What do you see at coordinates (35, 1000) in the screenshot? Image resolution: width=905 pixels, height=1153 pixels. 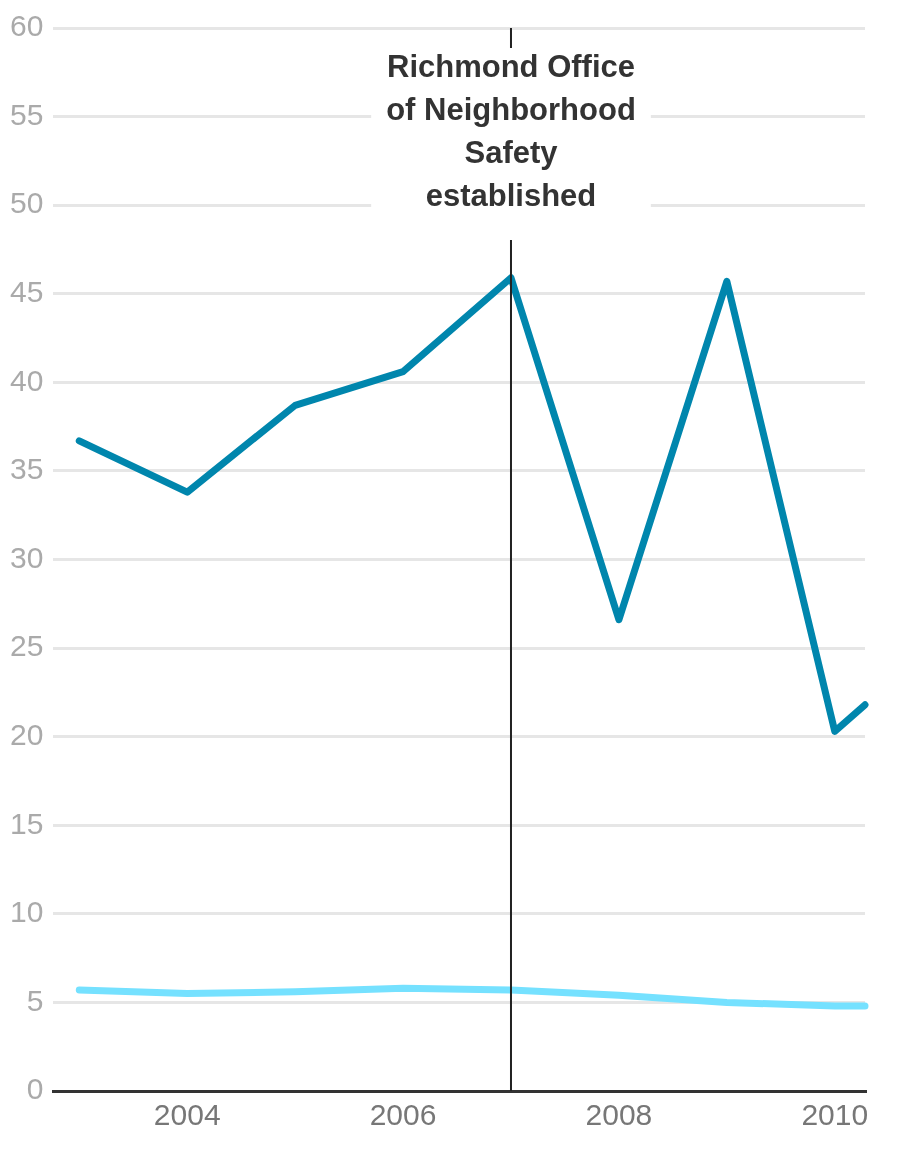 I see `y-tick-label: 5` at bounding box center [35, 1000].